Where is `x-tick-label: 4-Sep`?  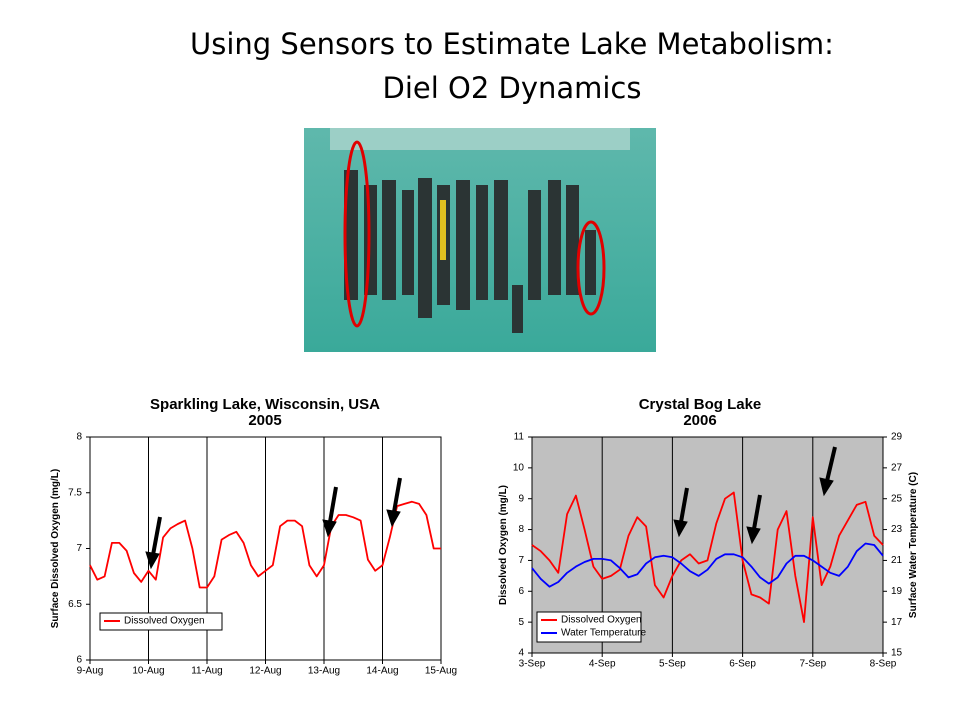 x-tick-label: 4-Sep is located at coordinates (602, 664).